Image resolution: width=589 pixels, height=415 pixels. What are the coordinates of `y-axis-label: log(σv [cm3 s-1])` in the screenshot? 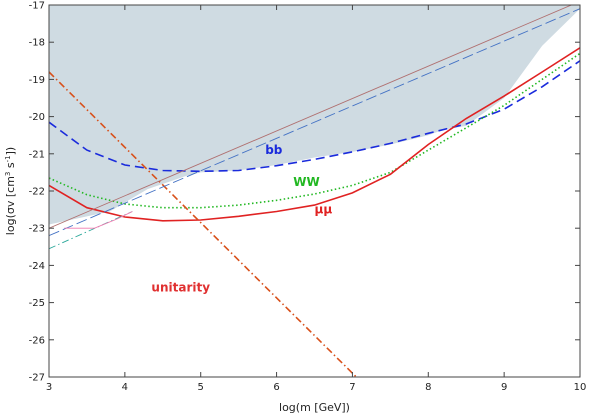 It's located at (10, 191).